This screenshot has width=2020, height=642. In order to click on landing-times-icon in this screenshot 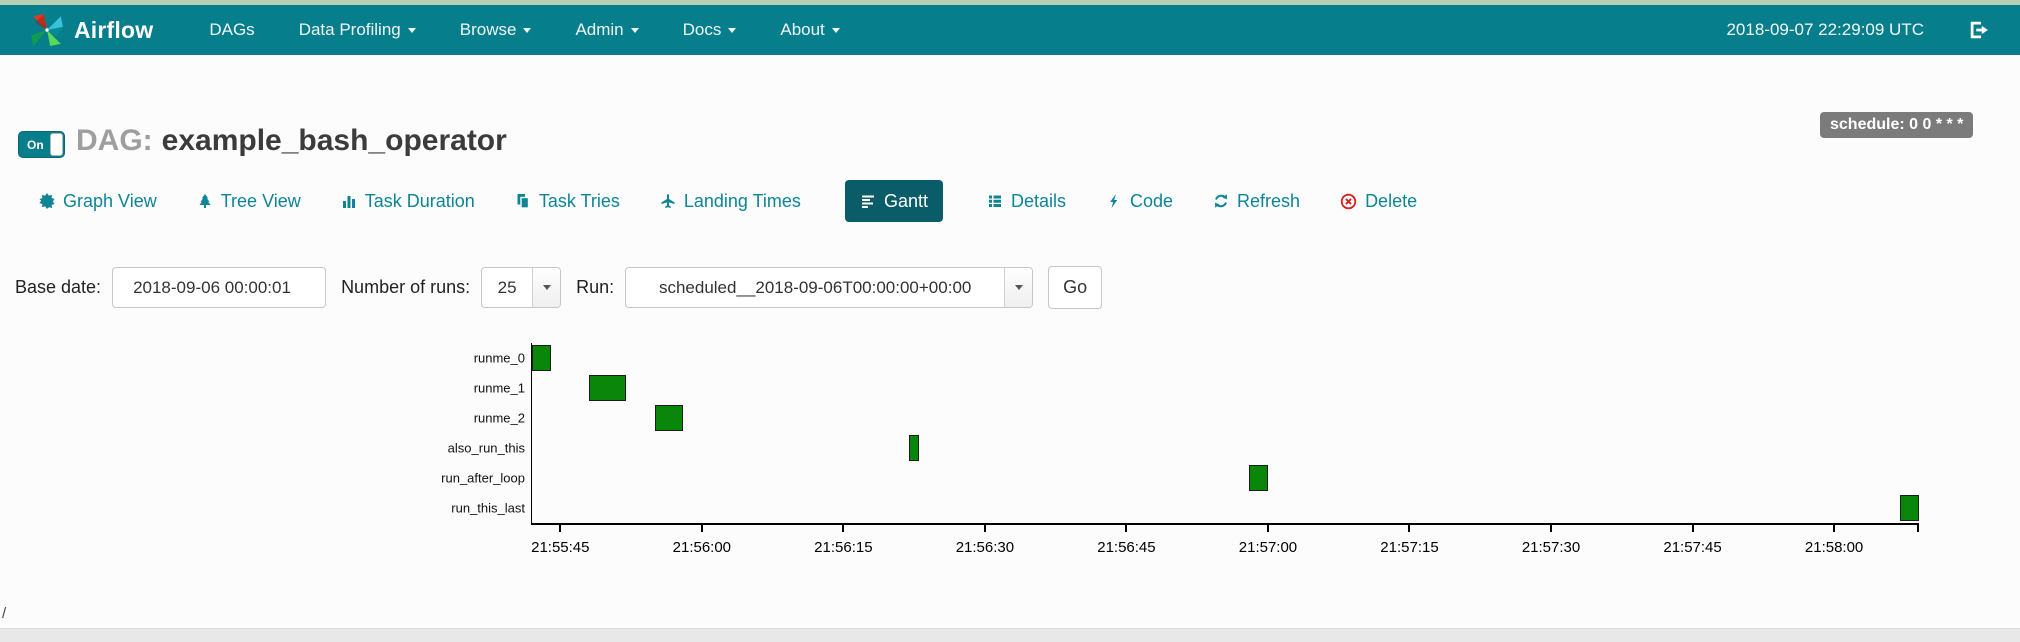, I will do `click(668, 201)`.